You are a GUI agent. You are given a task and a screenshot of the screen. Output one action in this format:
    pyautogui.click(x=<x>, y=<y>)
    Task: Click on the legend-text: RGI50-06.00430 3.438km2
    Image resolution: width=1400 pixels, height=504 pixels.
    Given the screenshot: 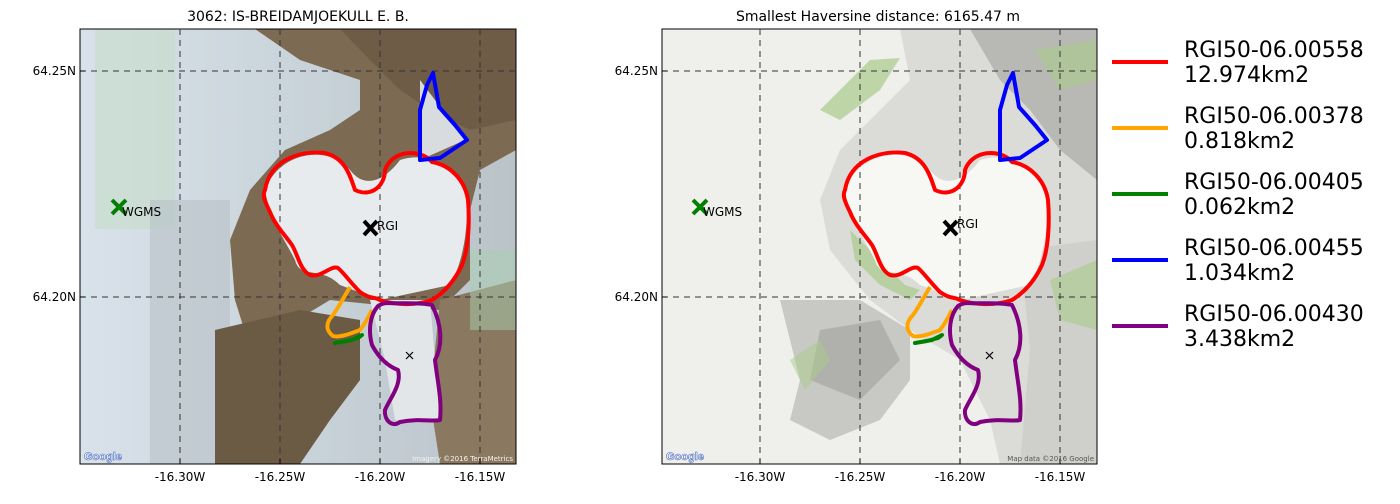 What is the action you would take?
    pyautogui.click(x=1274, y=327)
    